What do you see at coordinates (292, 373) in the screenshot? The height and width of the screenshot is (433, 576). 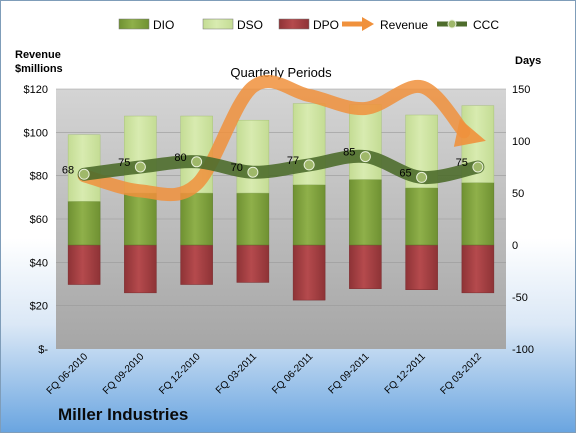 I see `x-tick-label: FQ 06-2011` at bounding box center [292, 373].